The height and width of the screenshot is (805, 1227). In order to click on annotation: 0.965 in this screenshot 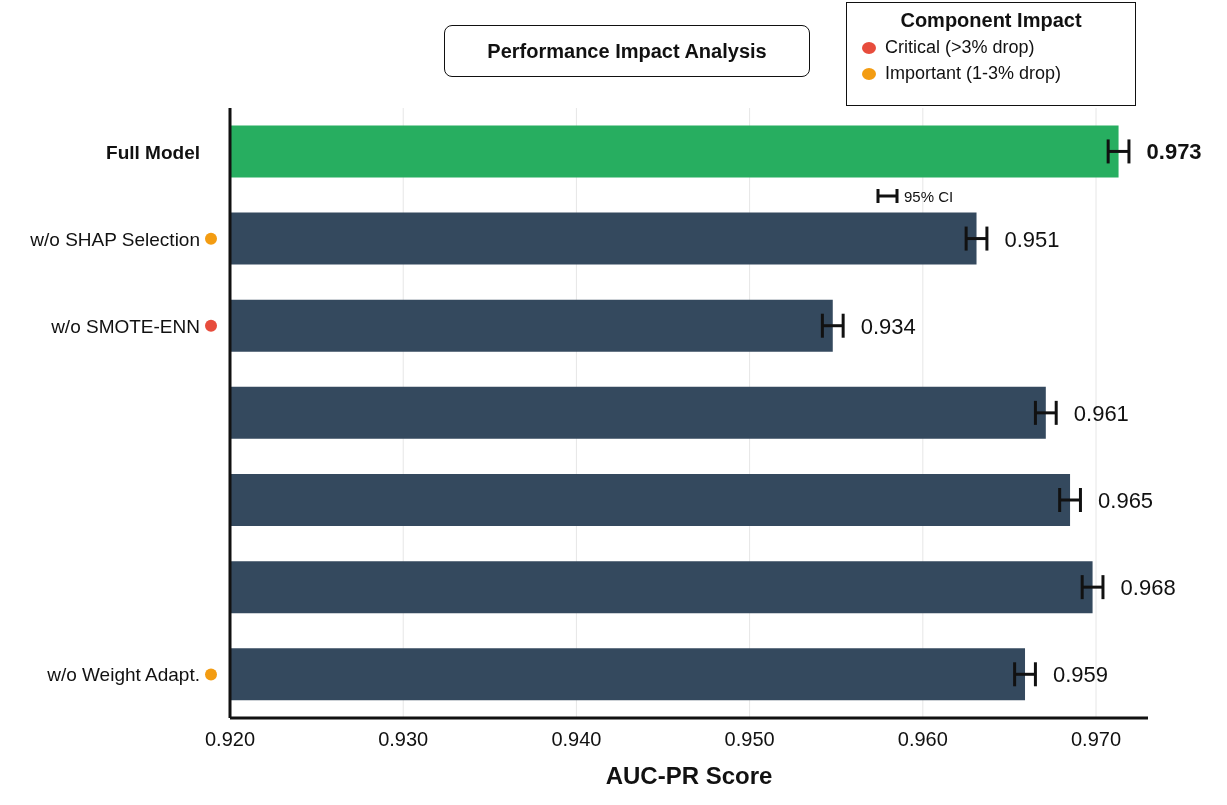, I will do `click(1126, 500)`.